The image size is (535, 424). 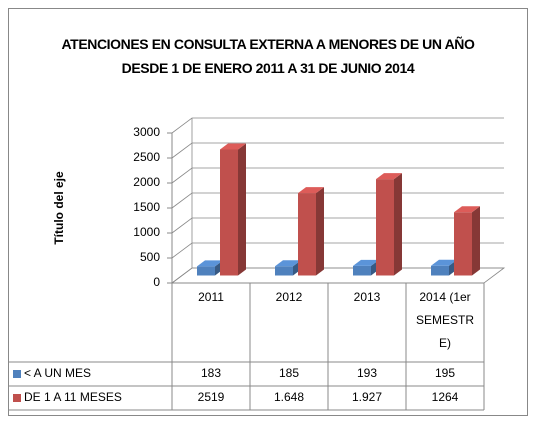 What do you see at coordinates (367, 297) in the screenshot?
I see `x-tick-label: 2013` at bounding box center [367, 297].